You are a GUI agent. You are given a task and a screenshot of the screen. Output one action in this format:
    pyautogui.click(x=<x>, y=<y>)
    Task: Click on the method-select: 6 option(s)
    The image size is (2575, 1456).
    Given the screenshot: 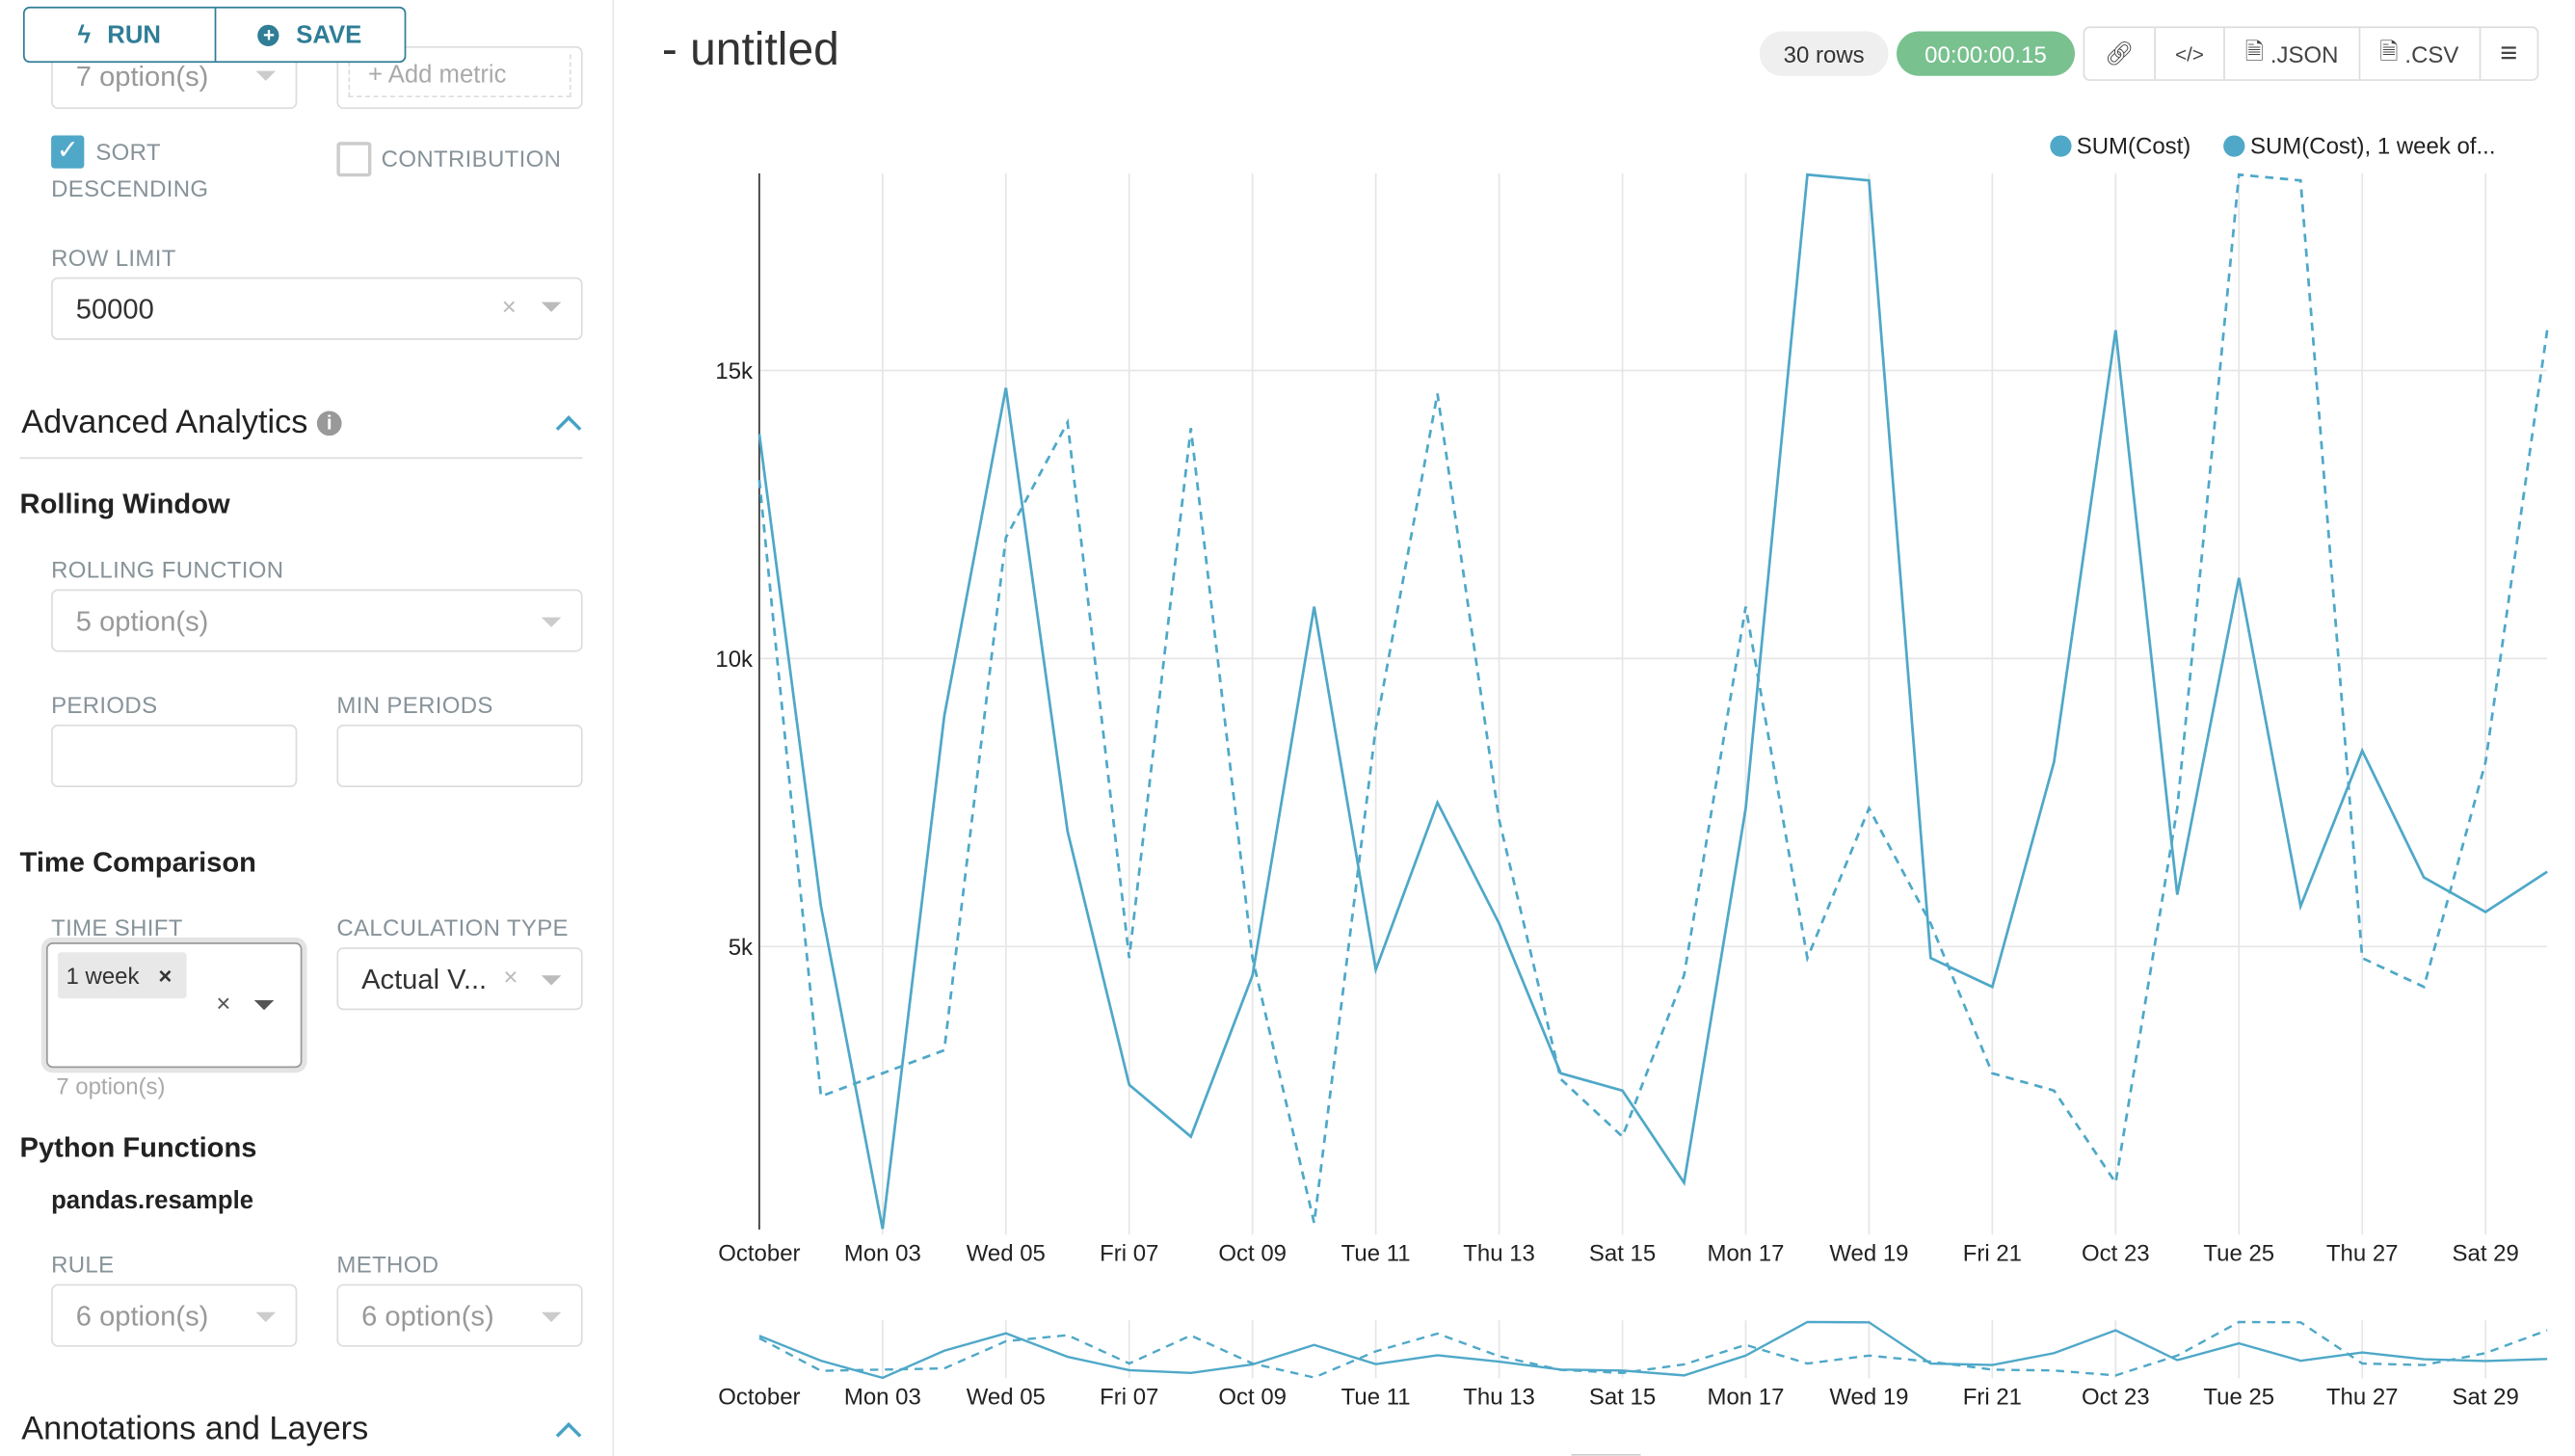 What is the action you would take?
    pyautogui.click(x=459, y=1316)
    